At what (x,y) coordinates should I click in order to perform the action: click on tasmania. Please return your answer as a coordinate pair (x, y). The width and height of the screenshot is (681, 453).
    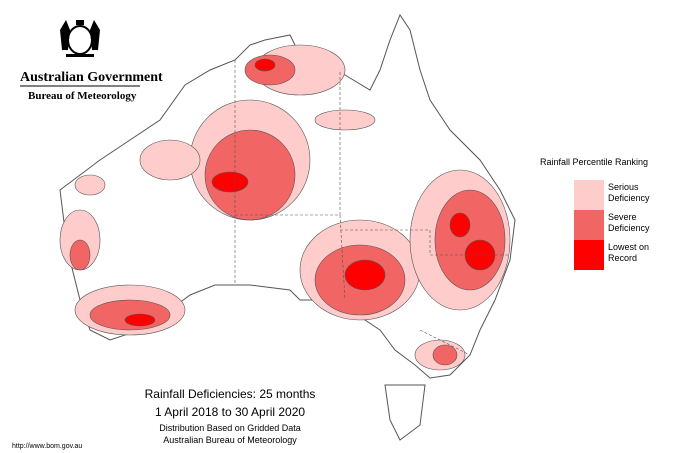
    Looking at the image, I should click on (405, 412).